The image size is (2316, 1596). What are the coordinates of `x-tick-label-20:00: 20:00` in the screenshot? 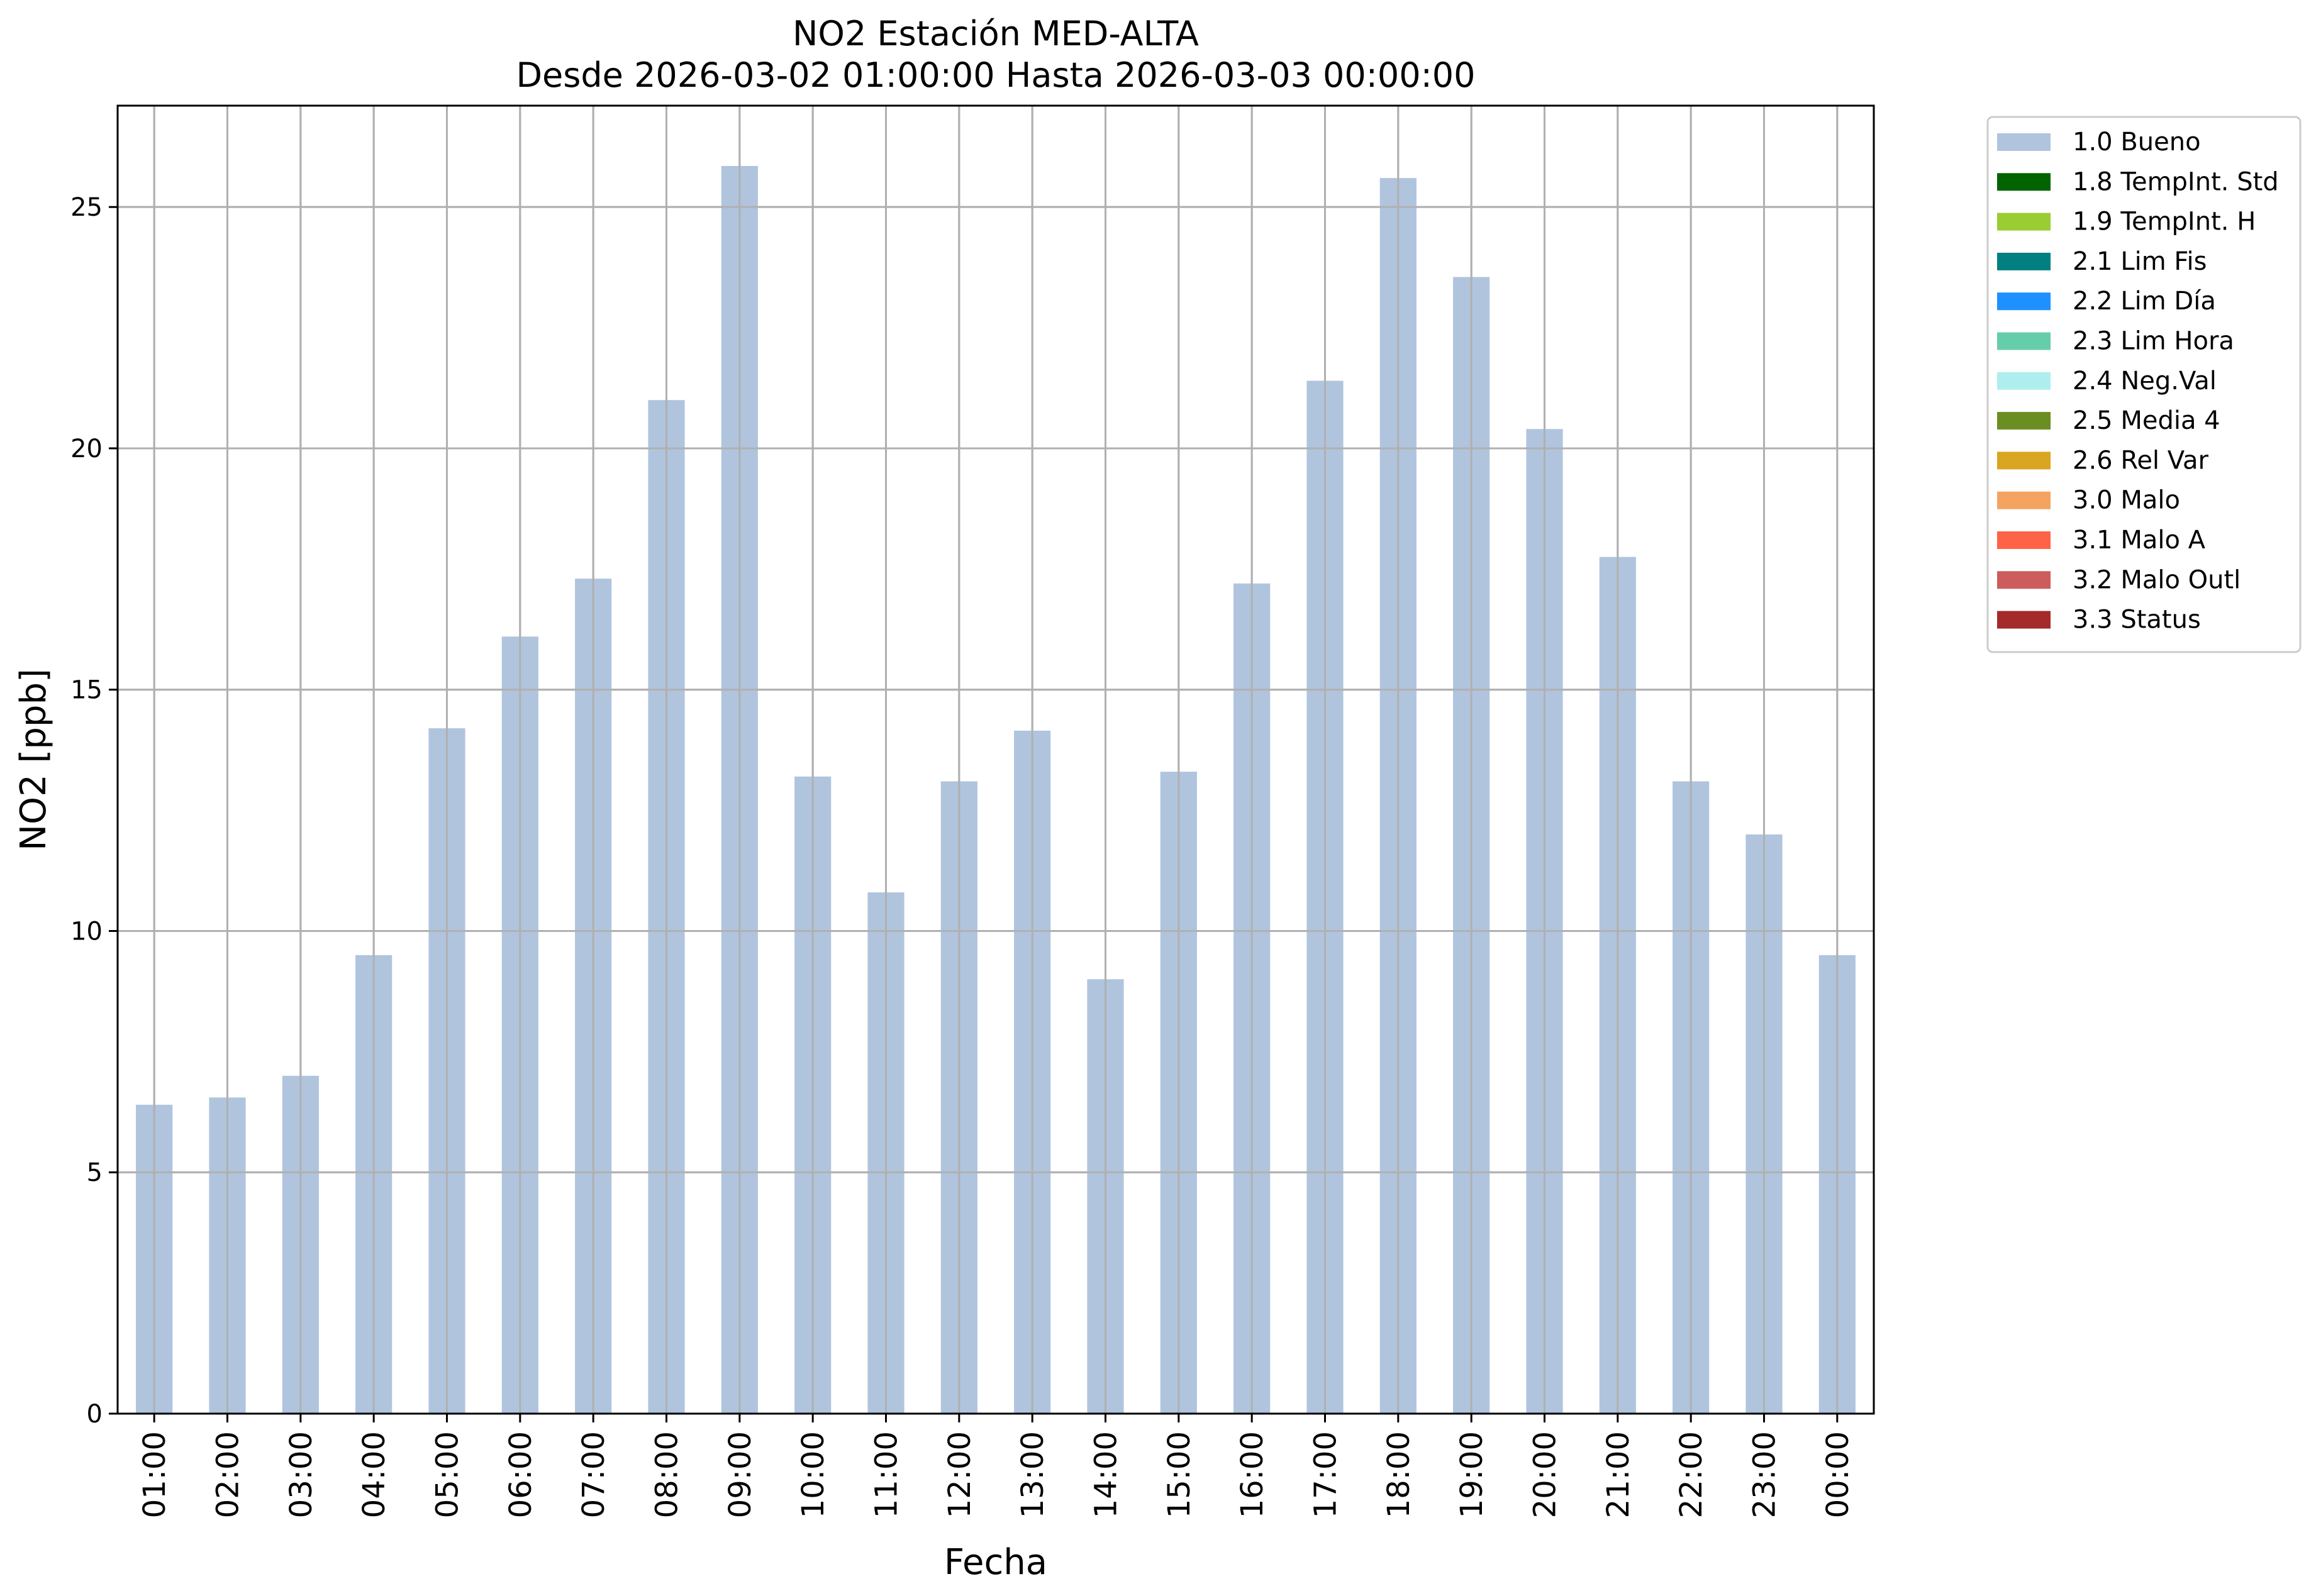 It's located at (1545, 1474).